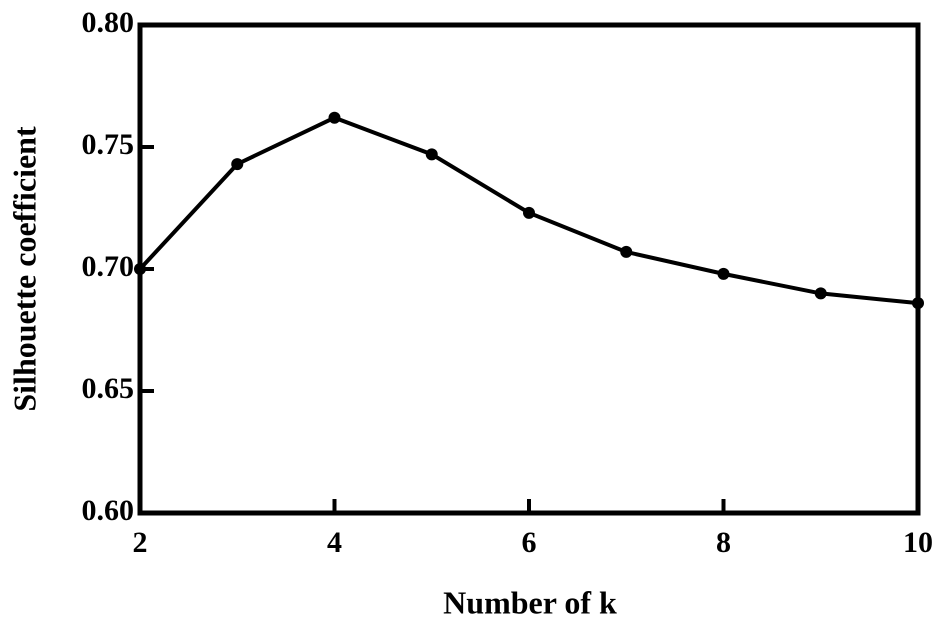 This screenshot has width=944, height=626. What do you see at coordinates (918, 542) in the screenshot?
I see `x-tick-label: 10` at bounding box center [918, 542].